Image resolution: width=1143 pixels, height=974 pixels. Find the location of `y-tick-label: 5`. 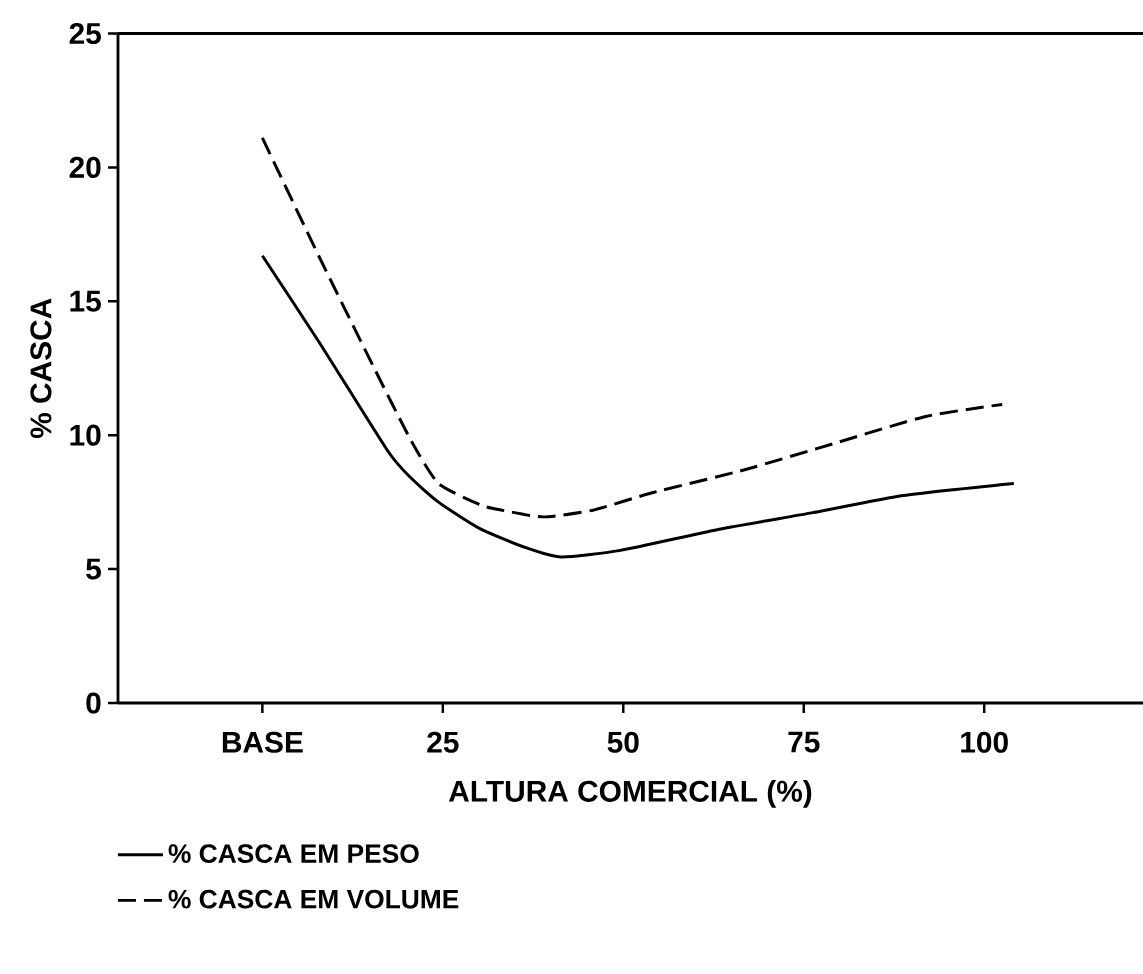

y-tick-label: 5 is located at coordinates (93, 569).